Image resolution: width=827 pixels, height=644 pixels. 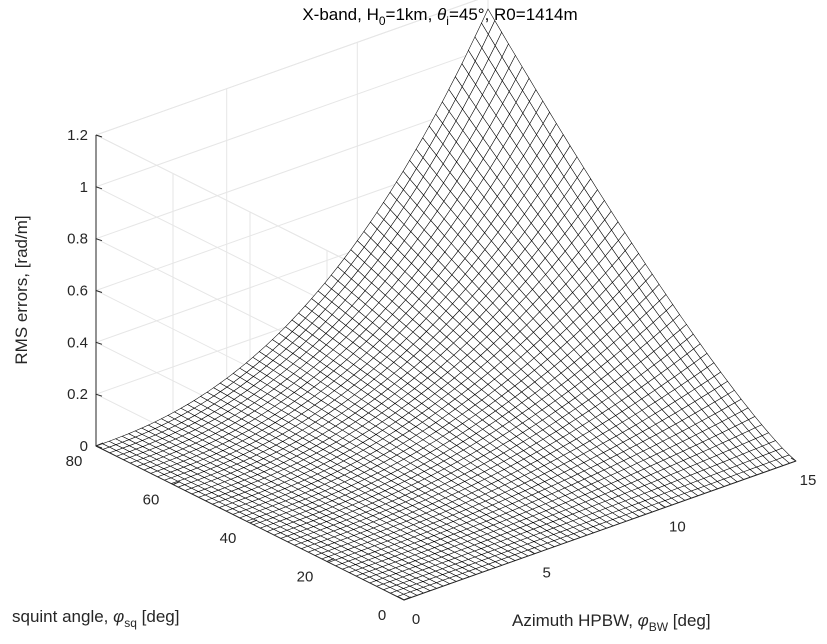 I want to click on y-tick-label: 80, so click(x=74, y=461).